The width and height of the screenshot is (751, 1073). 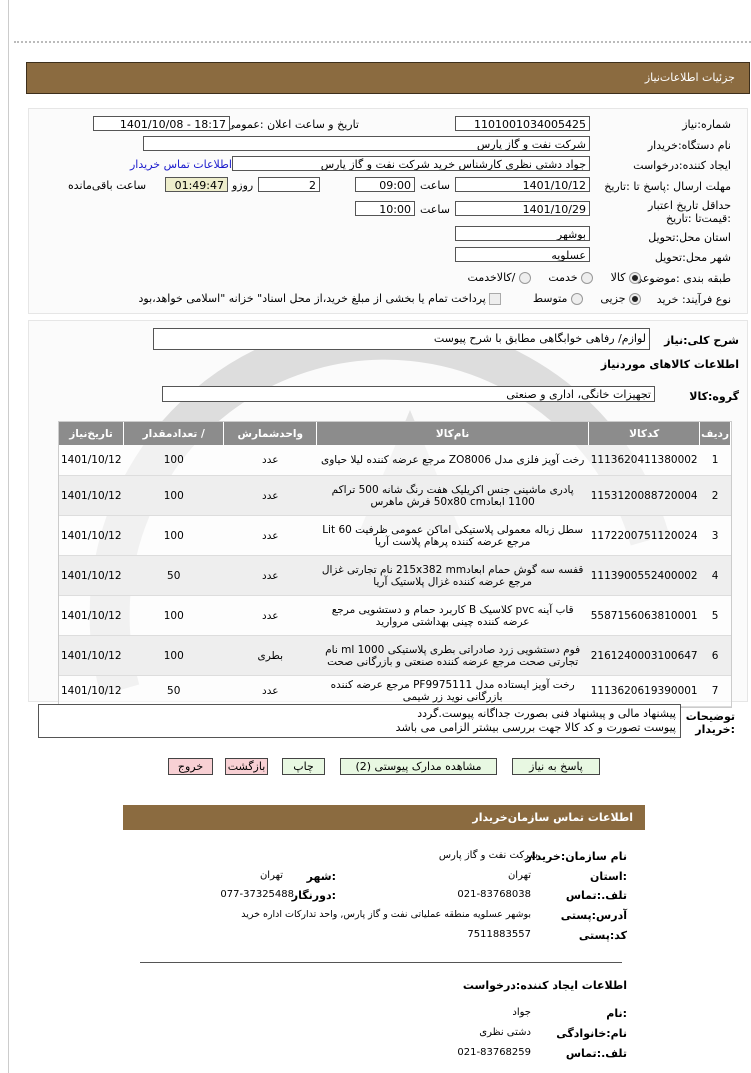 What do you see at coordinates (635, 278) in the screenshot?
I see `radio-goods` at bounding box center [635, 278].